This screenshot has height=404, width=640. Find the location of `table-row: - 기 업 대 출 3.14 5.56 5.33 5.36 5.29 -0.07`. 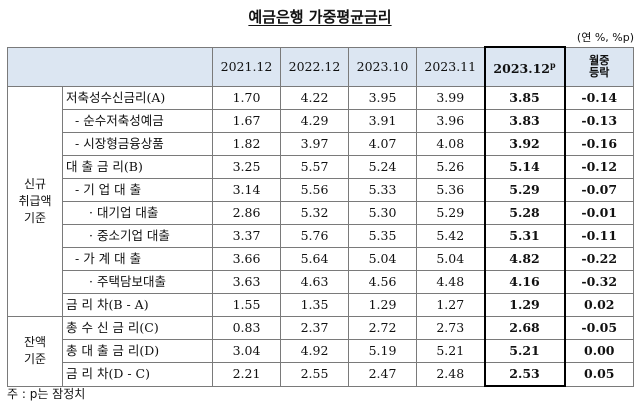

table-row: - 기 업 대 출 3.14 5.56 5.33 5.36 5.29 -0.07 is located at coordinates (321, 190).